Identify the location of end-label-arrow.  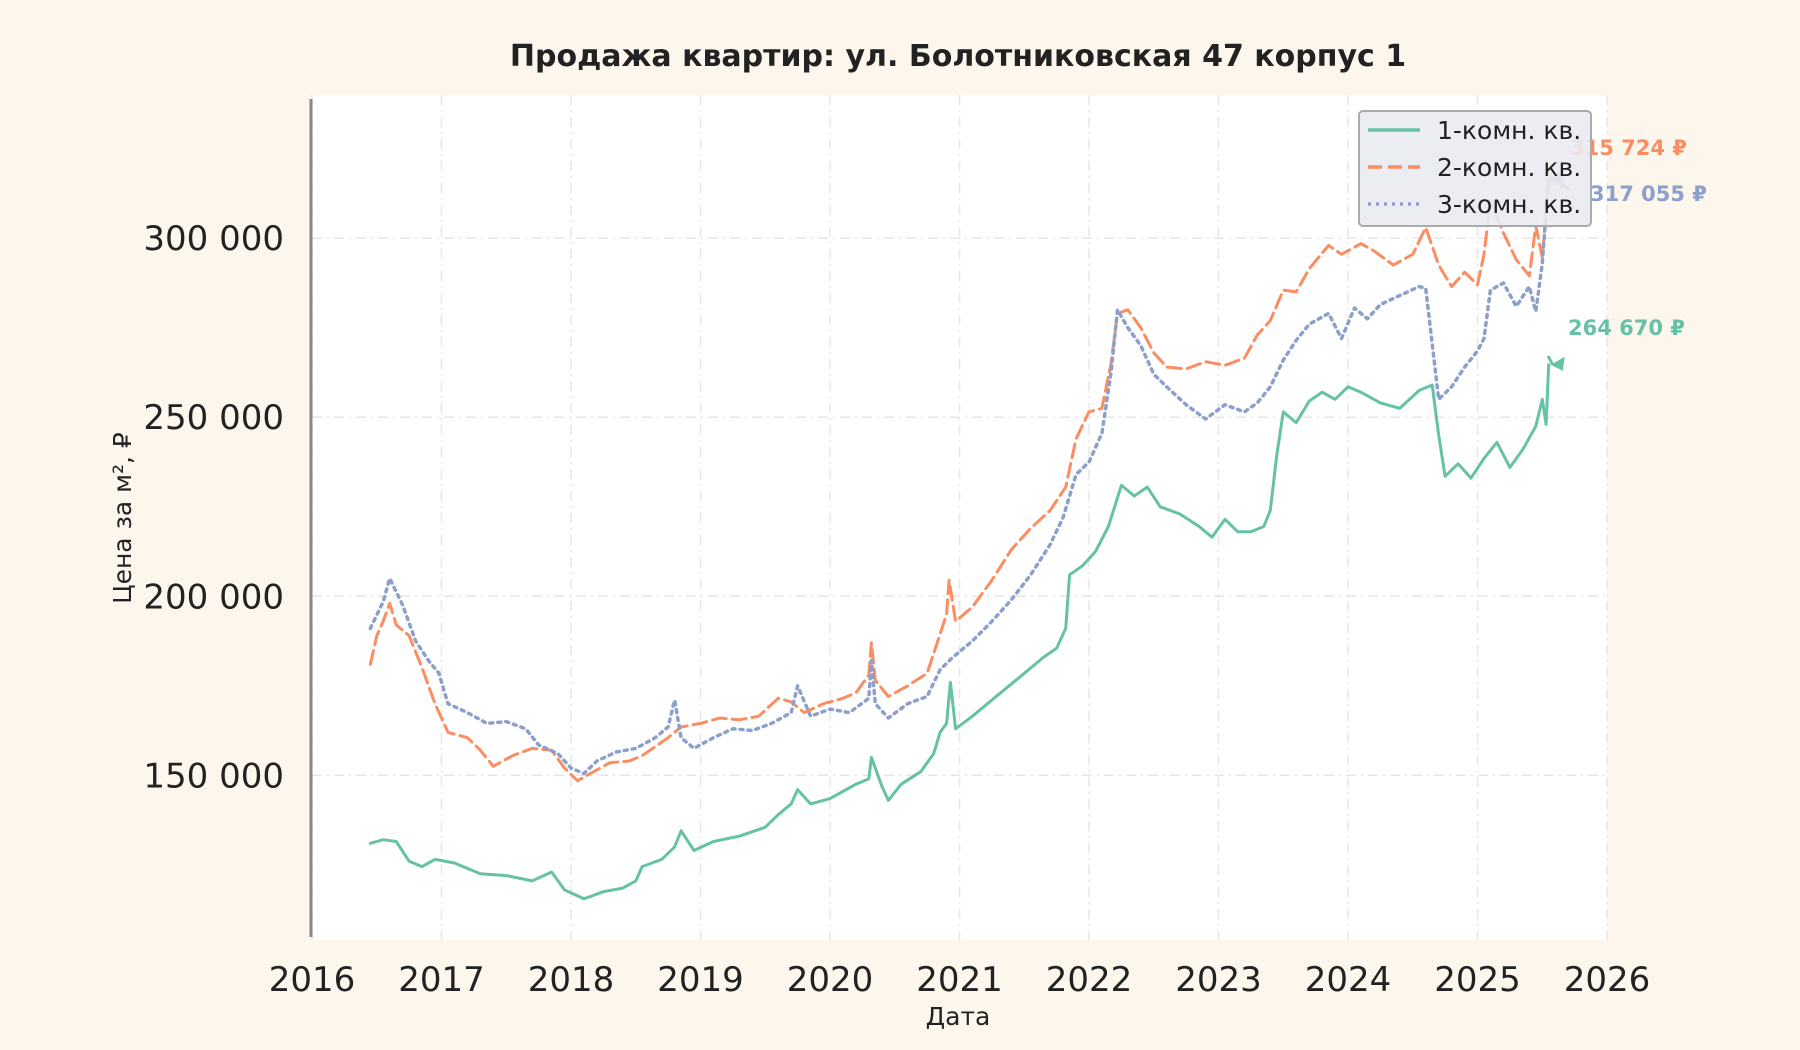
(1550, 360).